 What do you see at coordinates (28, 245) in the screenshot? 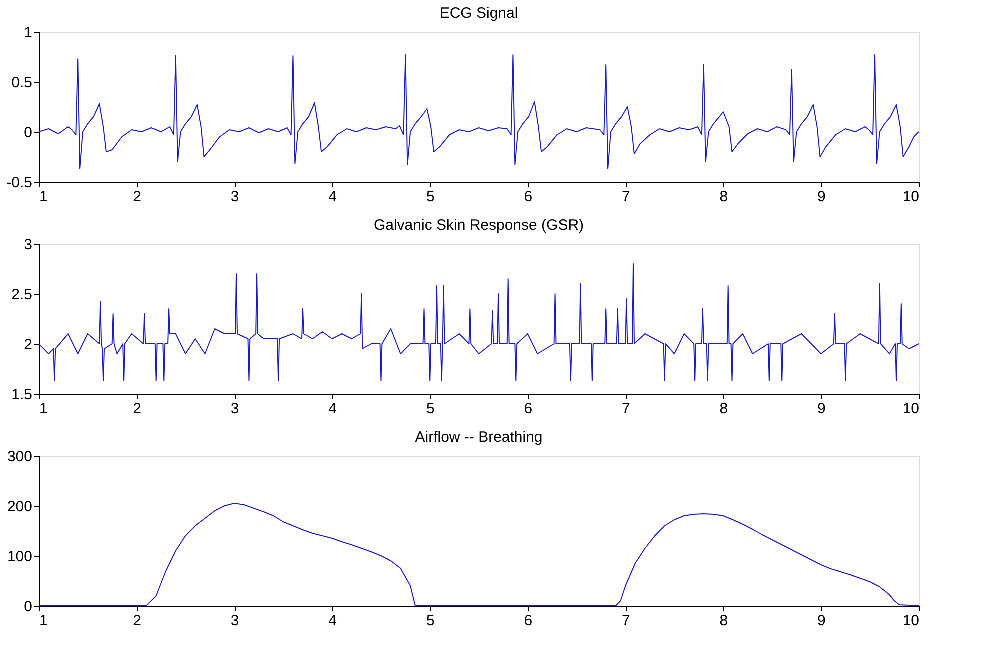
I see `y-tick-label: 3` at bounding box center [28, 245].